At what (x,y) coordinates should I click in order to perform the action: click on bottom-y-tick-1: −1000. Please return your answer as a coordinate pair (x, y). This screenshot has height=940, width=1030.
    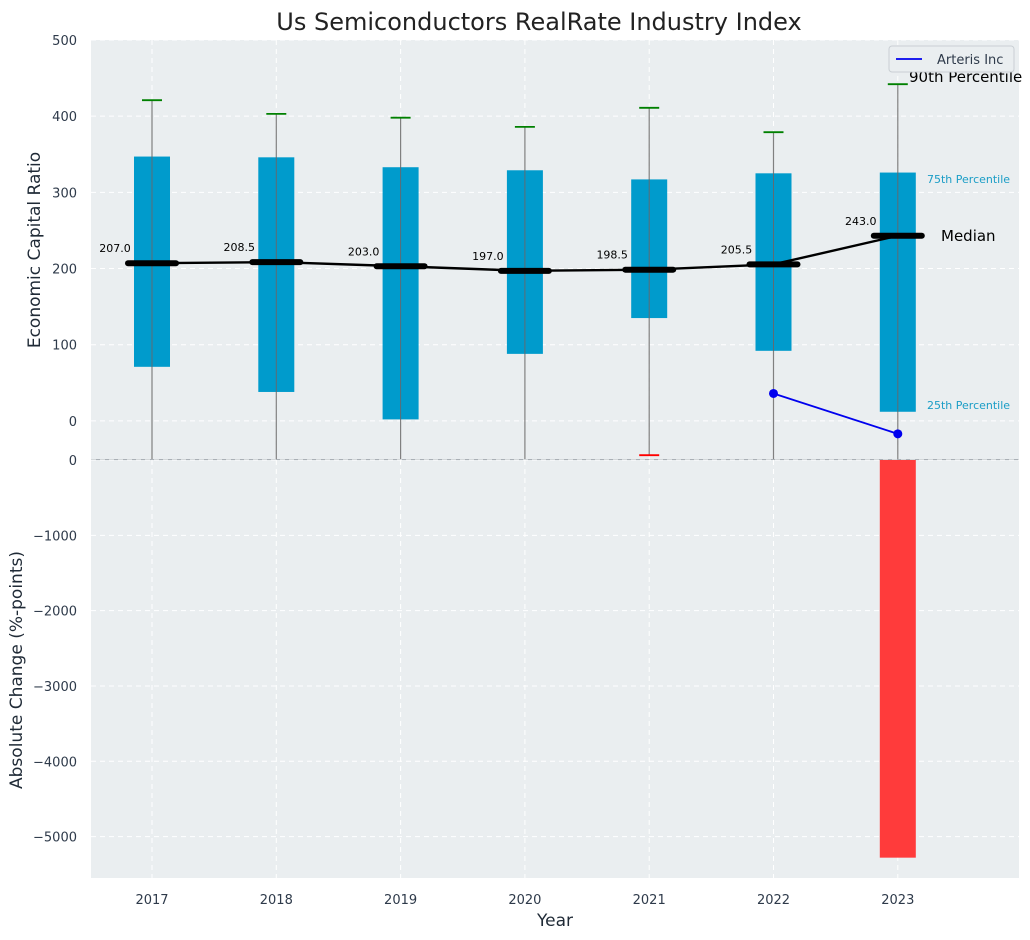
    Looking at the image, I should click on (55, 536).